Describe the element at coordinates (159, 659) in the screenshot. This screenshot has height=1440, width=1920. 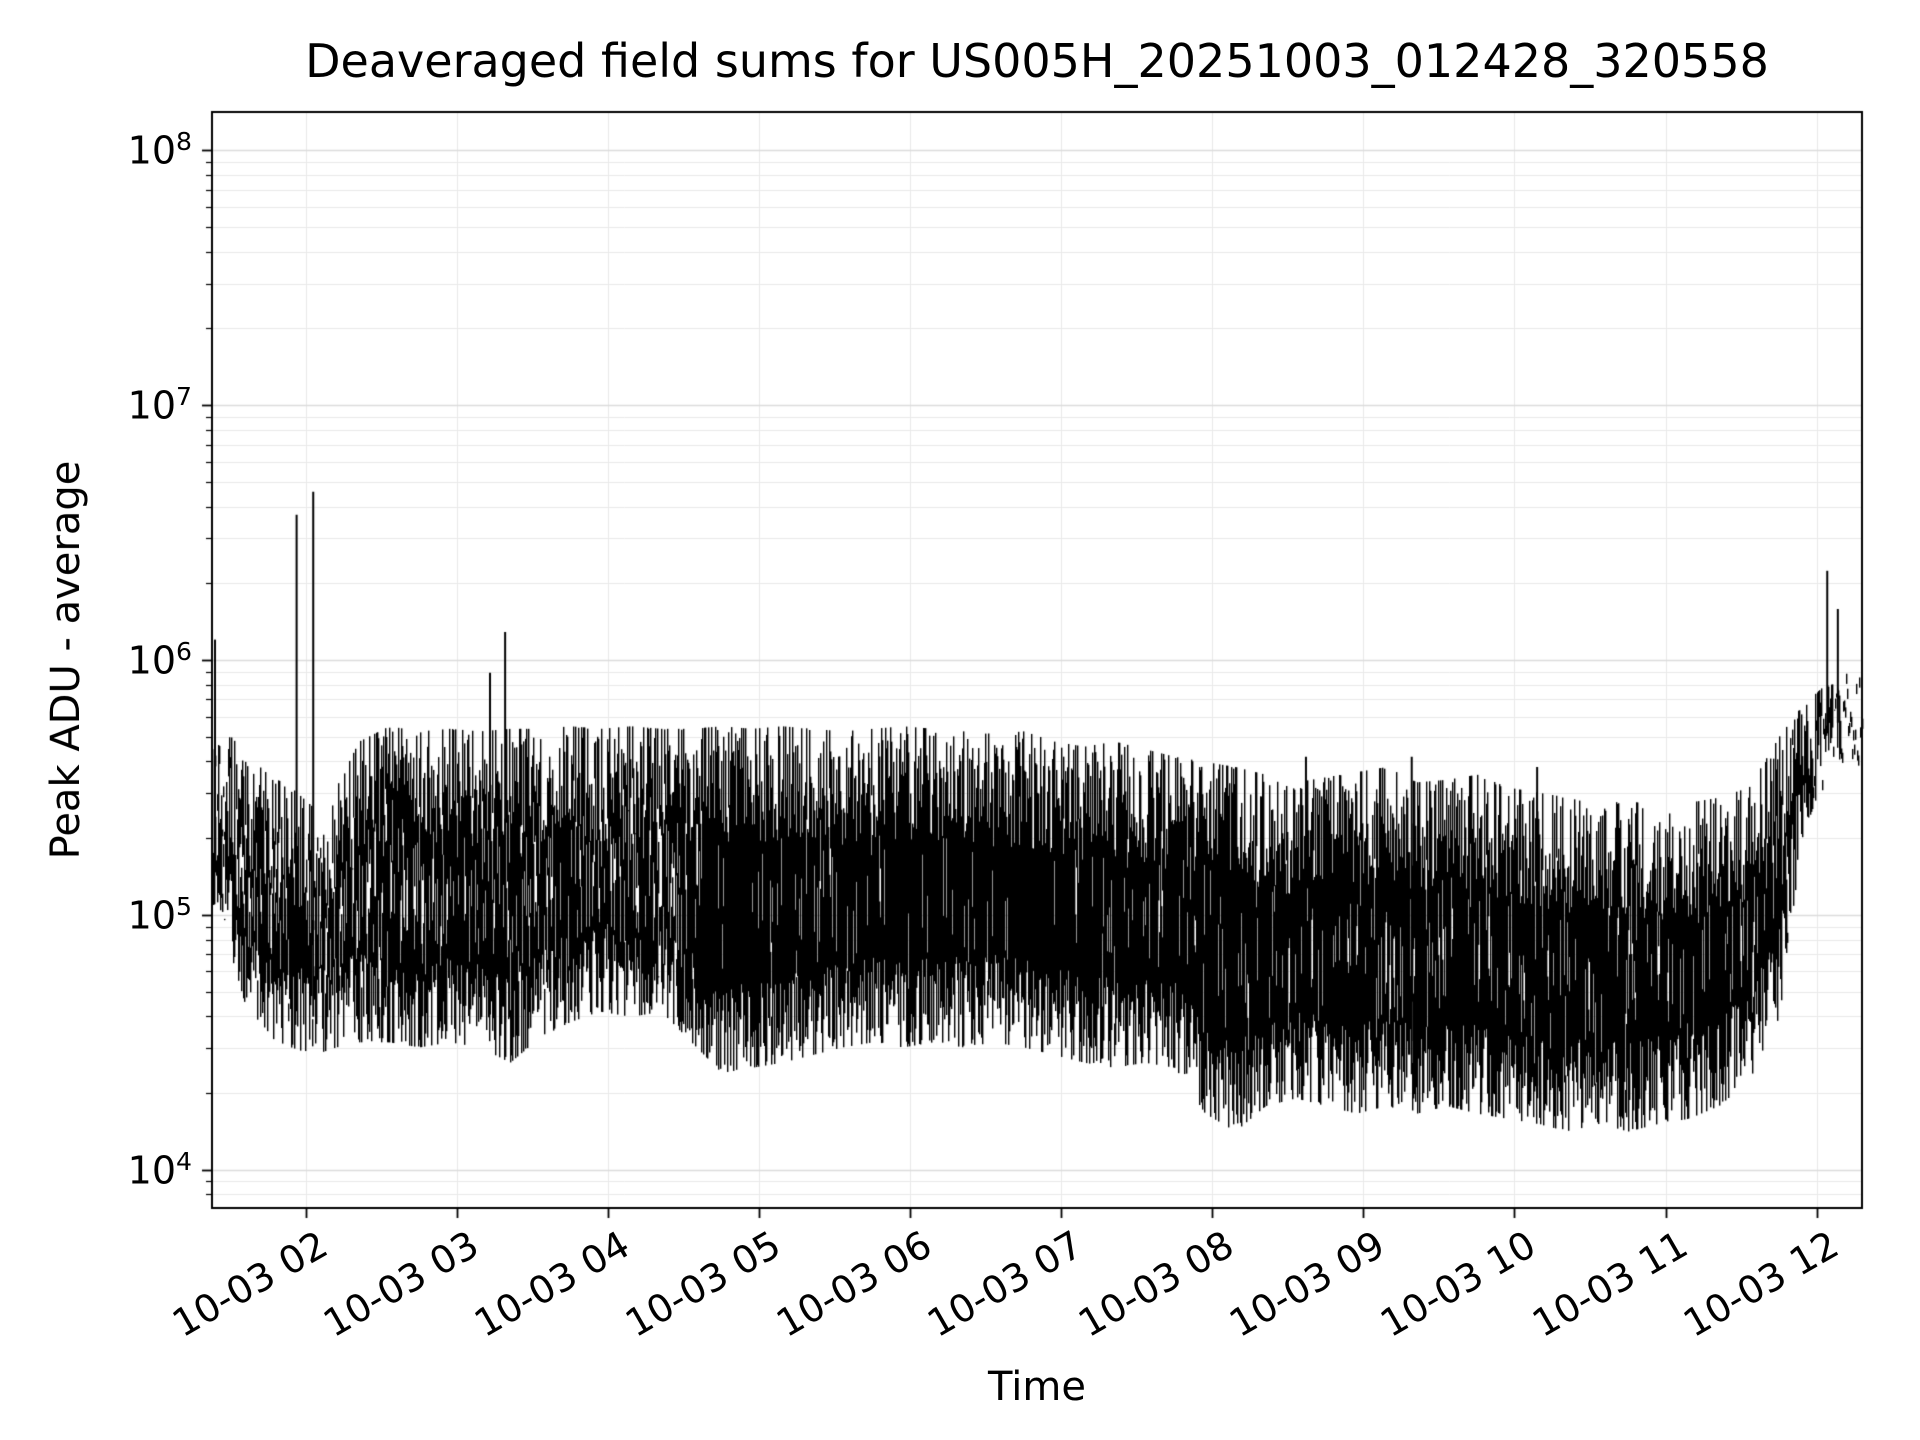
I see `y-tick-label: 106` at that location.